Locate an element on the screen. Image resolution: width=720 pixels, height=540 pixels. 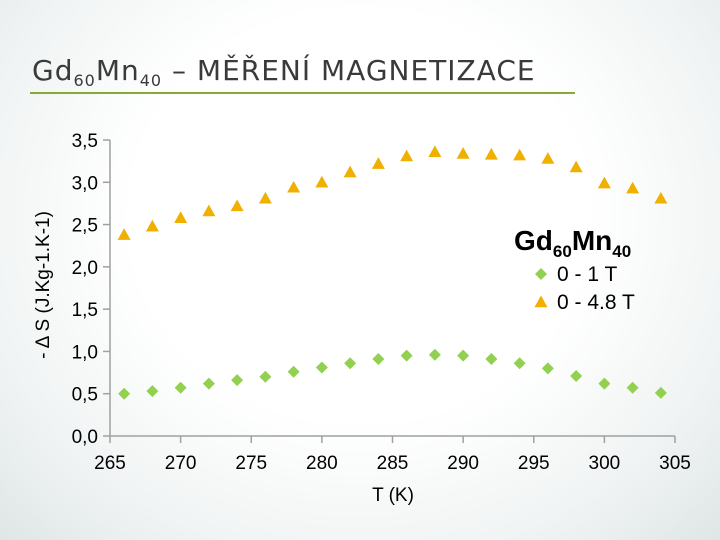
title-underline is located at coordinates (302, 93).